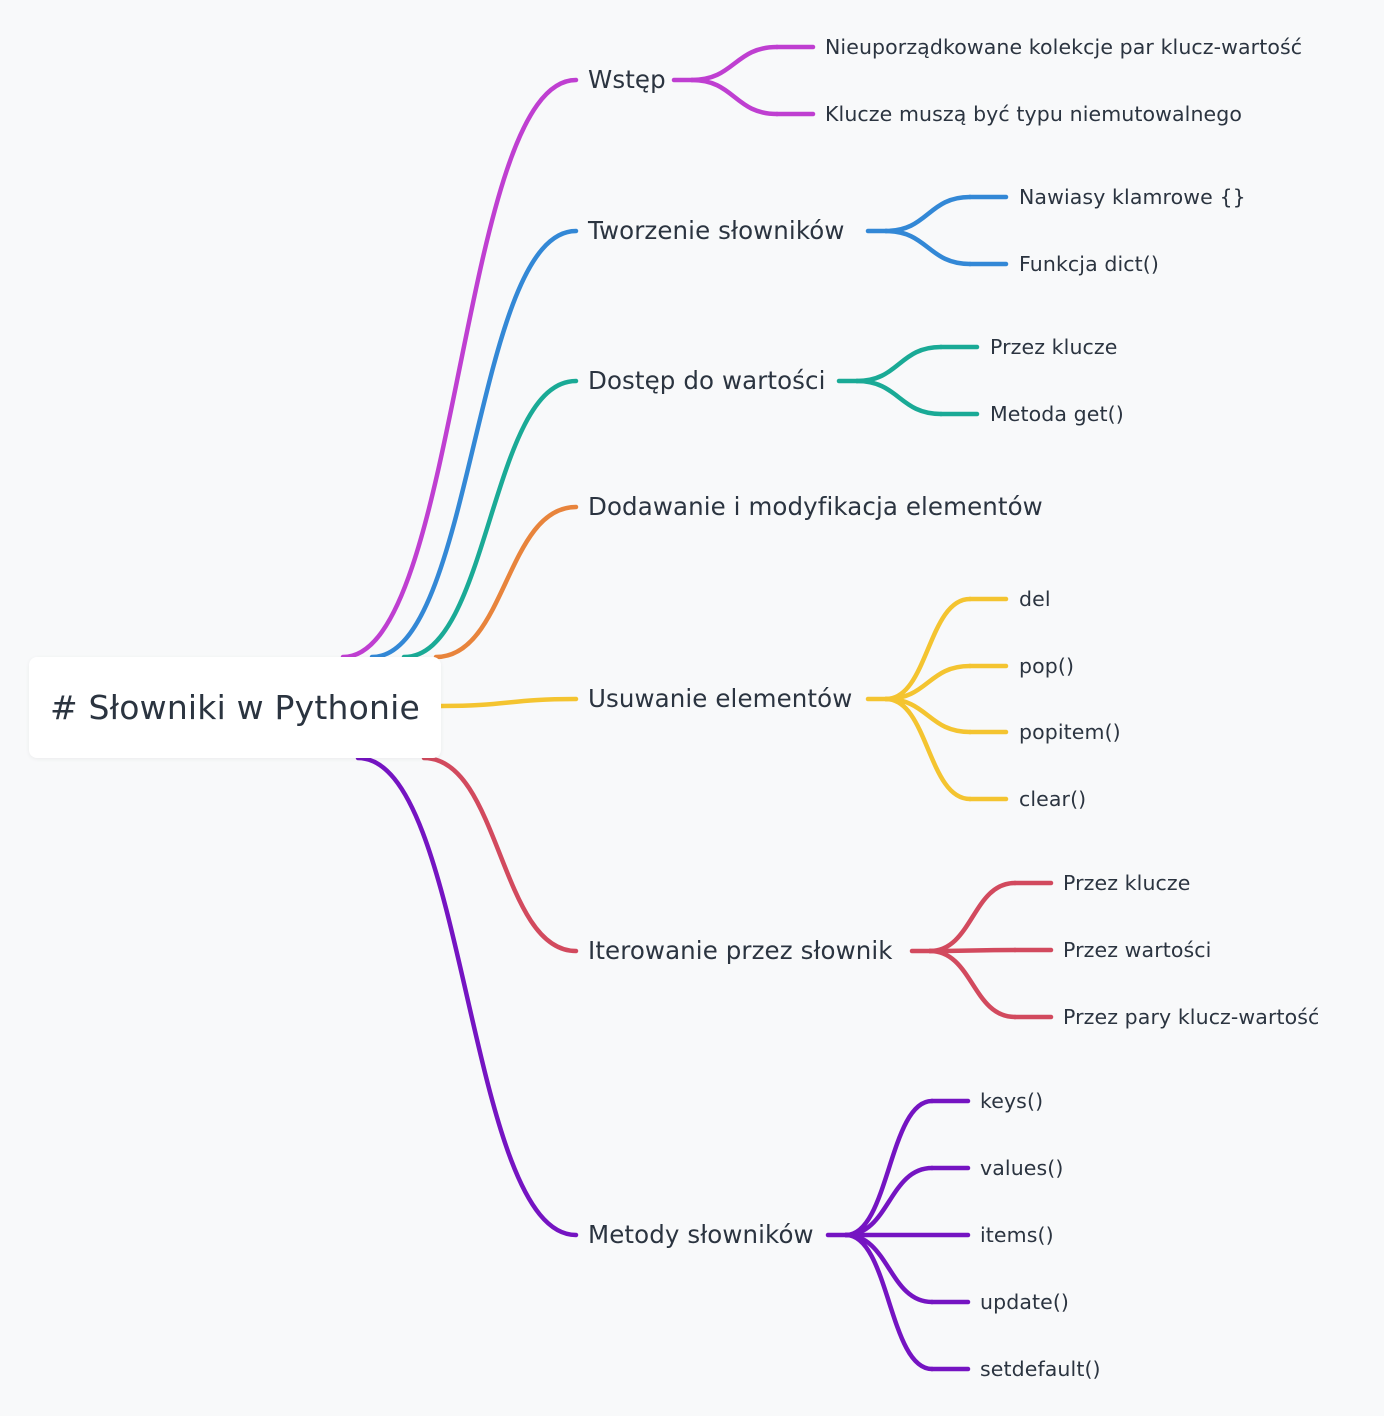 This screenshot has width=1384, height=1416. I want to click on topic-usuwanie-elementow: Usuwanie elementów, so click(720, 698).